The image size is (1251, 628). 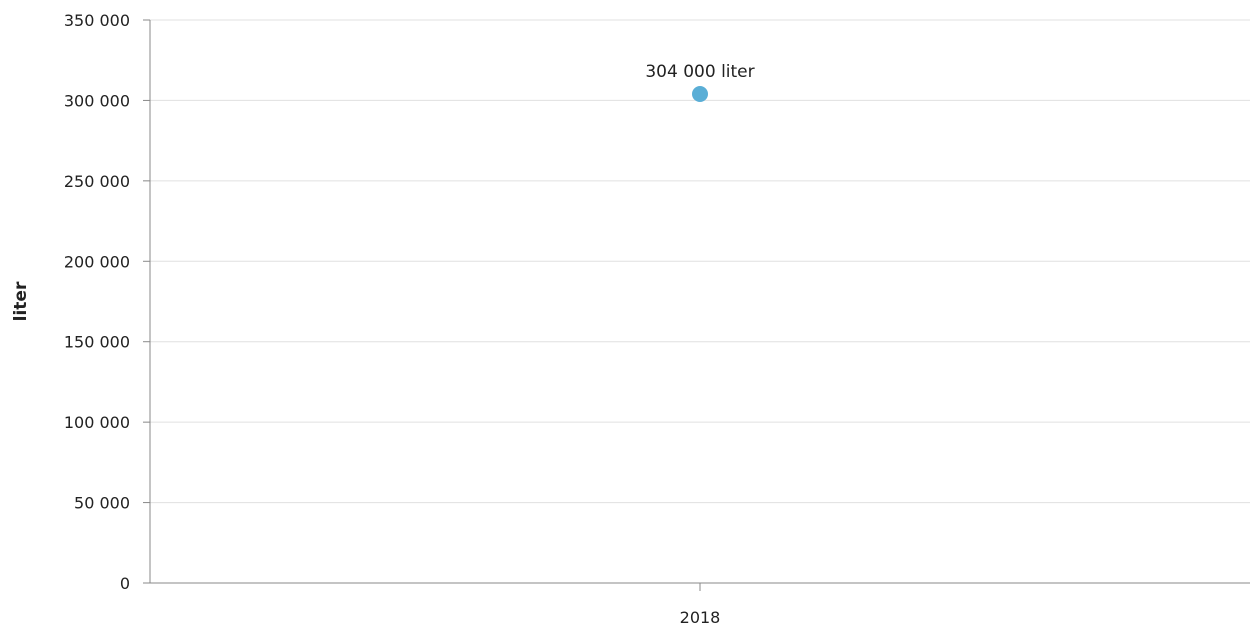 What do you see at coordinates (125, 583) in the screenshot?
I see `y-tick-label: 0` at bounding box center [125, 583].